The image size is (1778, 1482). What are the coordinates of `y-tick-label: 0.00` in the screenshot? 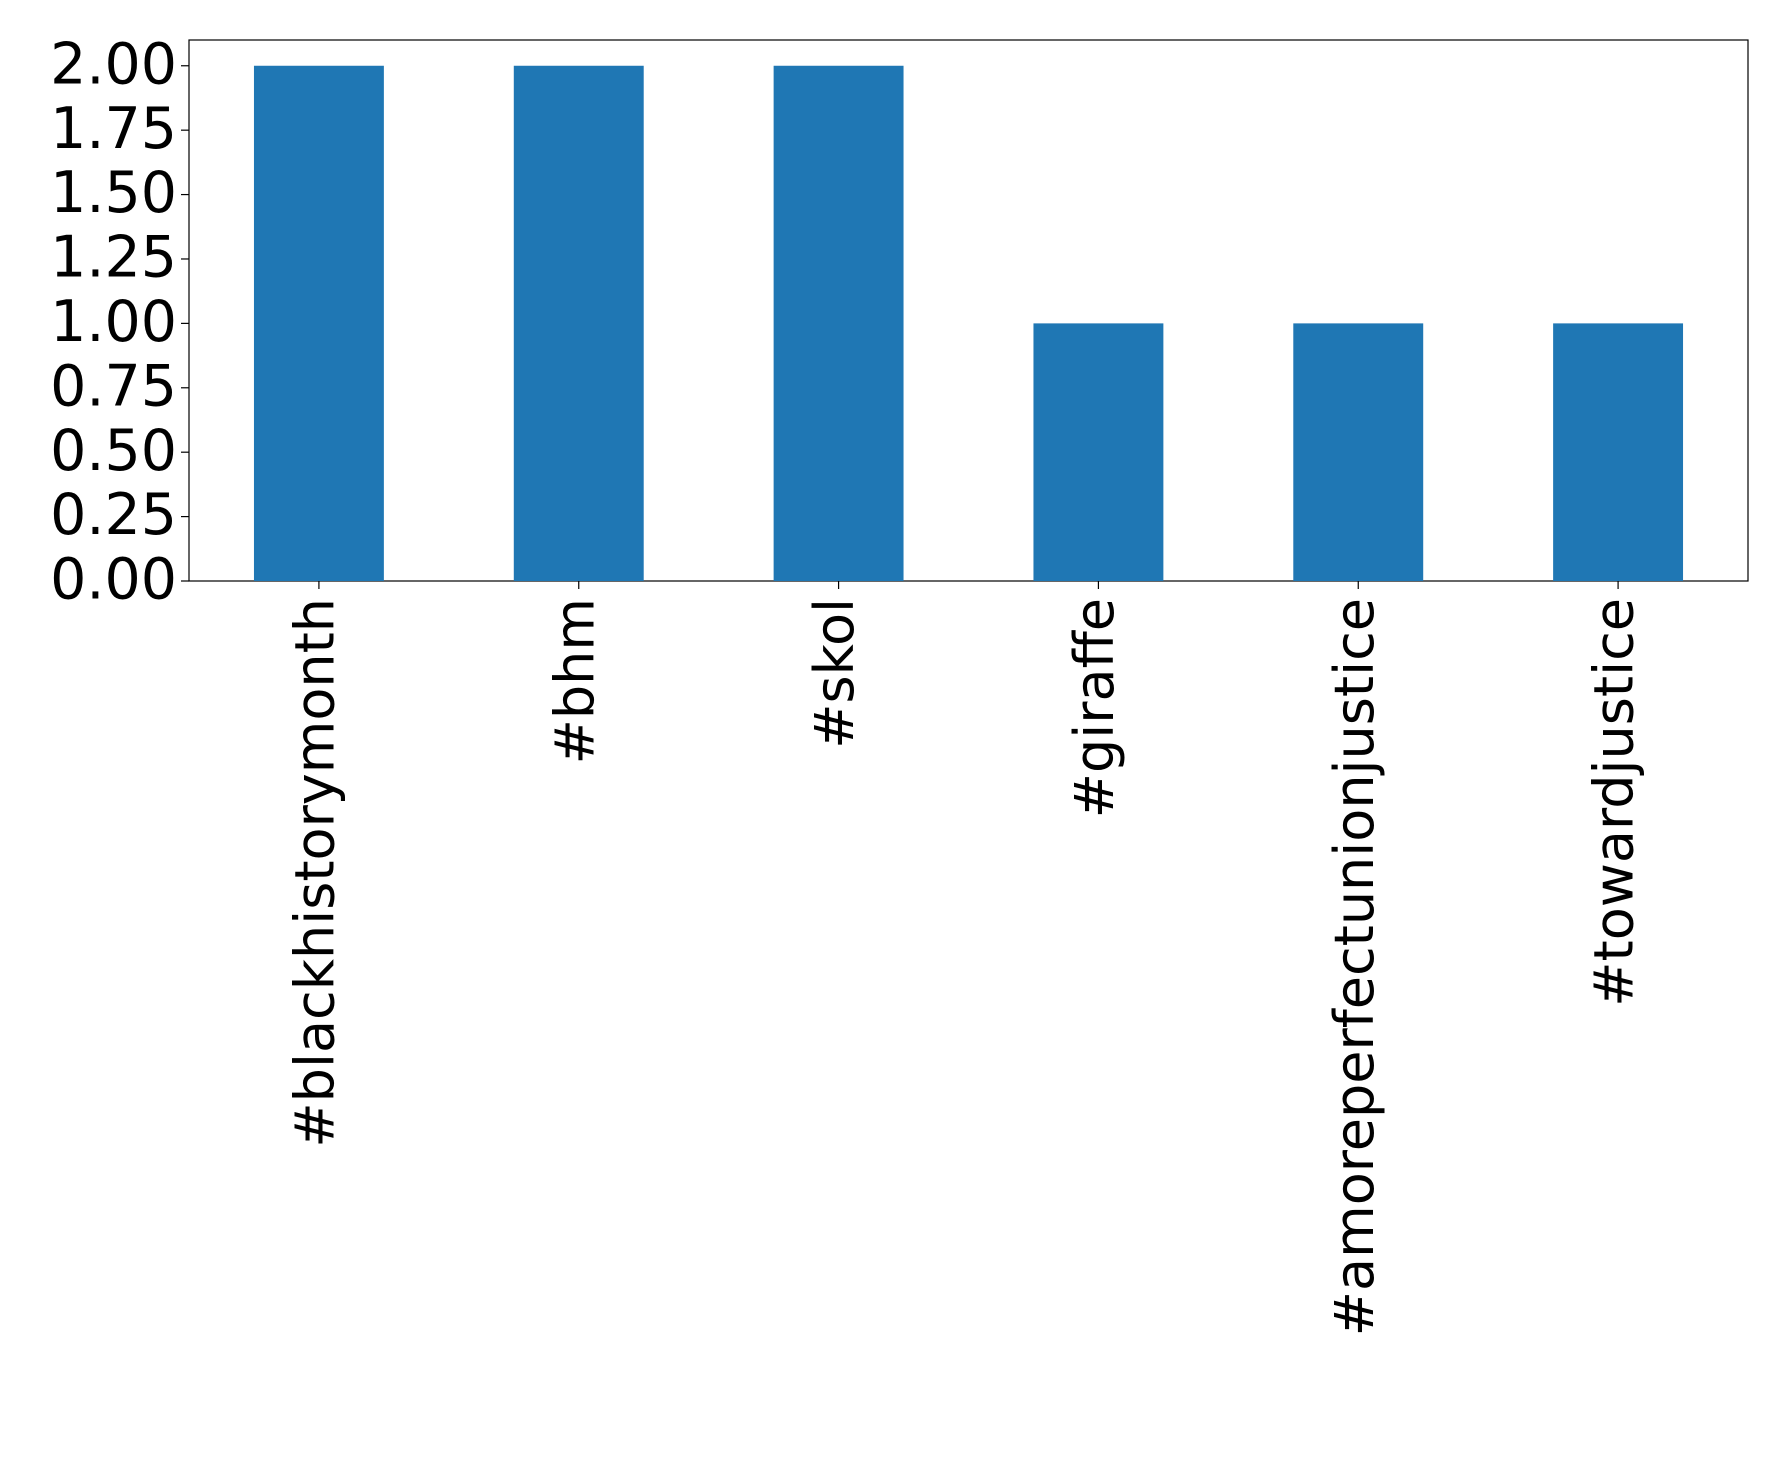 It's located at (113, 580).